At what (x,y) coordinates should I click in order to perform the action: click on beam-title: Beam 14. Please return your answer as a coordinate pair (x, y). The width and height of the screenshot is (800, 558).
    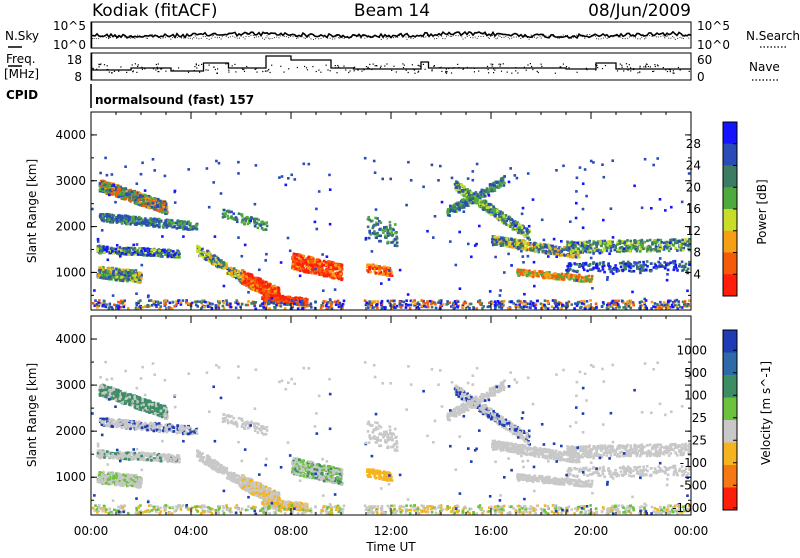
    Looking at the image, I should click on (392, 11).